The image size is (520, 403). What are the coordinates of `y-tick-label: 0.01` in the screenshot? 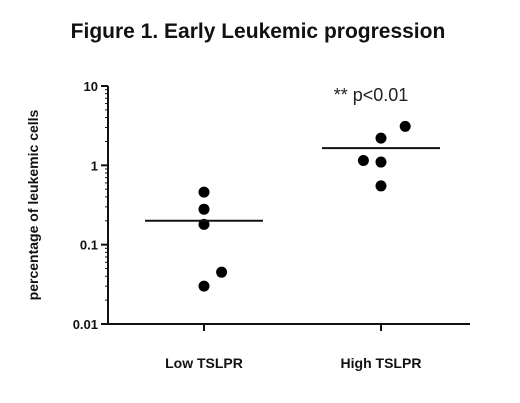 It's located at (85, 324).